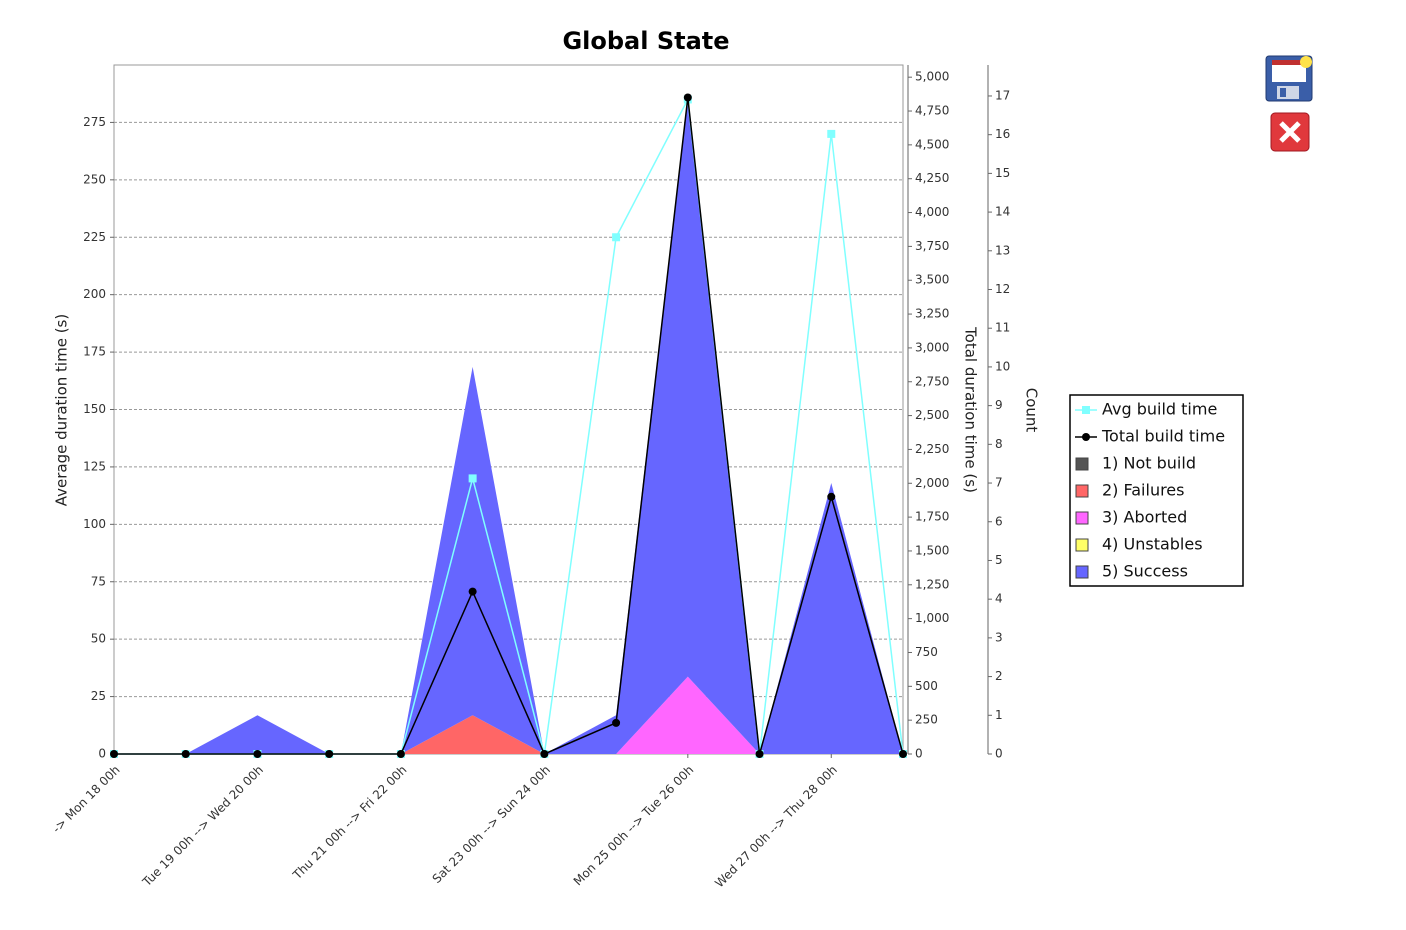 This screenshot has width=1406, height=930. What do you see at coordinates (94, 524) in the screenshot?
I see `y-tick-label: 100` at bounding box center [94, 524].